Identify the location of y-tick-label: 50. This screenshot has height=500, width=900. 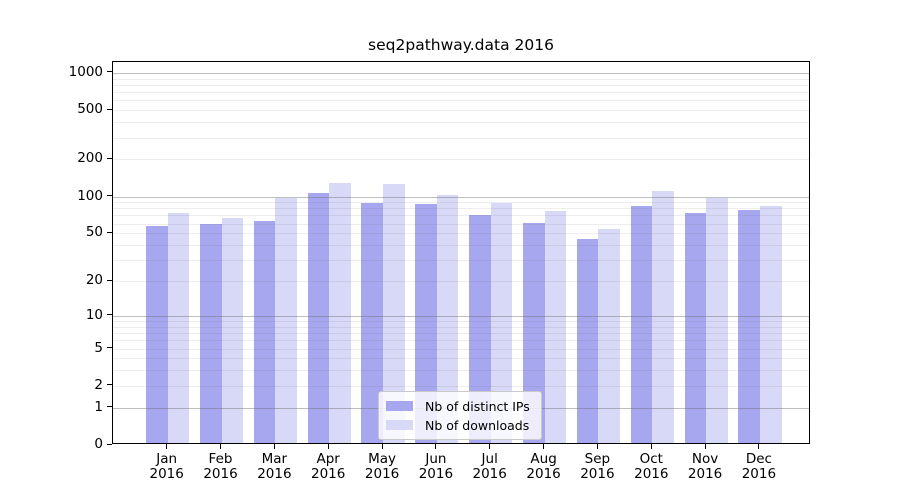
(94, 232).